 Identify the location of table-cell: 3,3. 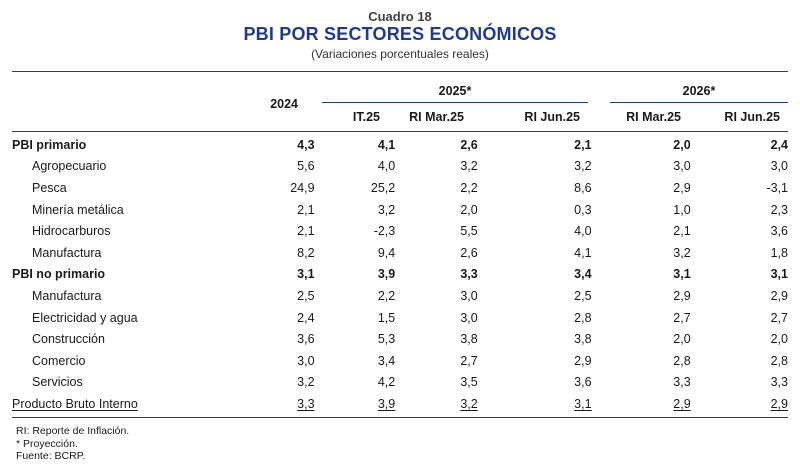
(267, 404).